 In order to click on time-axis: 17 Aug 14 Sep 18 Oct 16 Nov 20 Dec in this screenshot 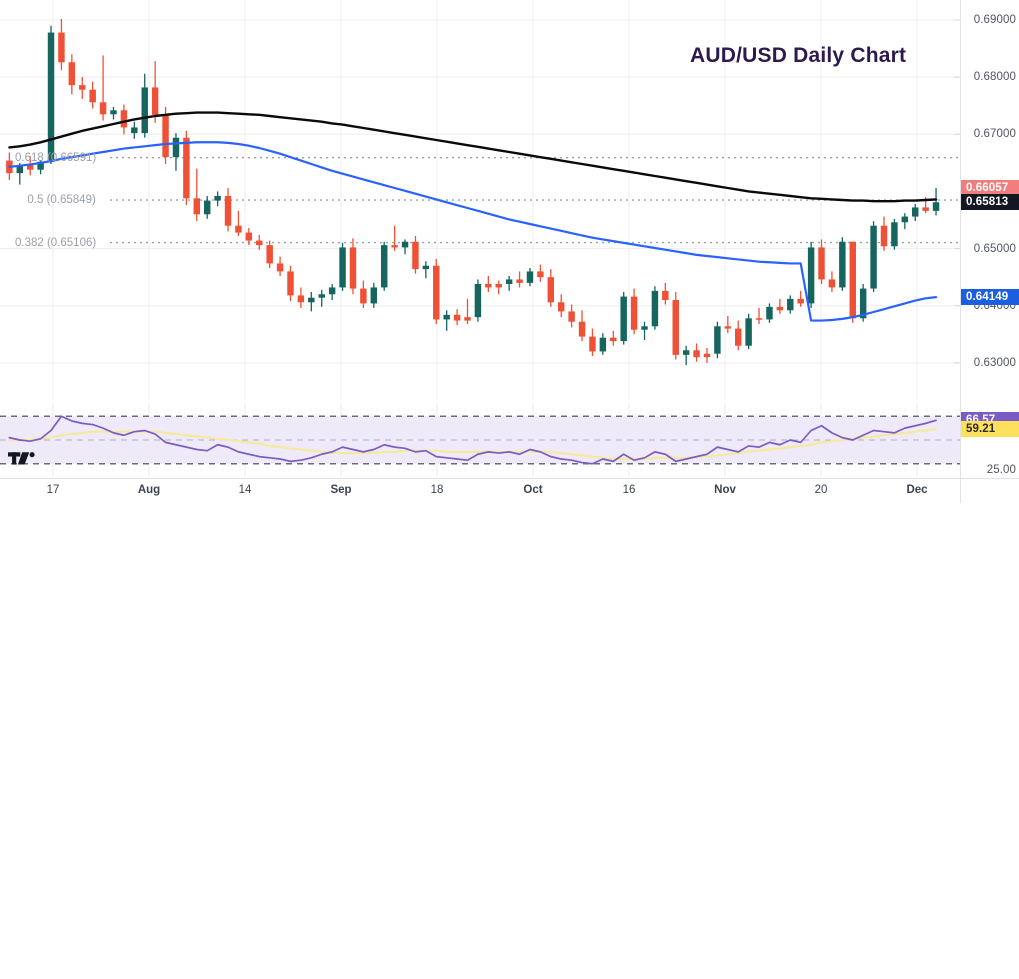, I will do `click(480, 490)`.